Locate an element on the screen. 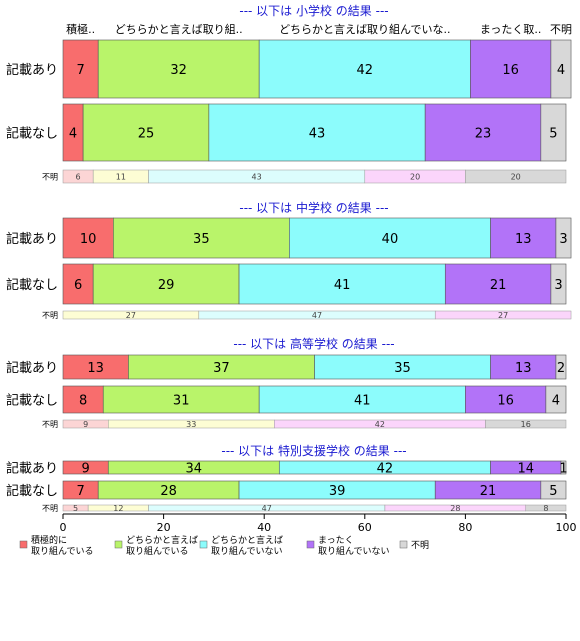 This screenshot has height=641, width=580. x-axis-tick-label: 20 is located at coordinates (164, 527).